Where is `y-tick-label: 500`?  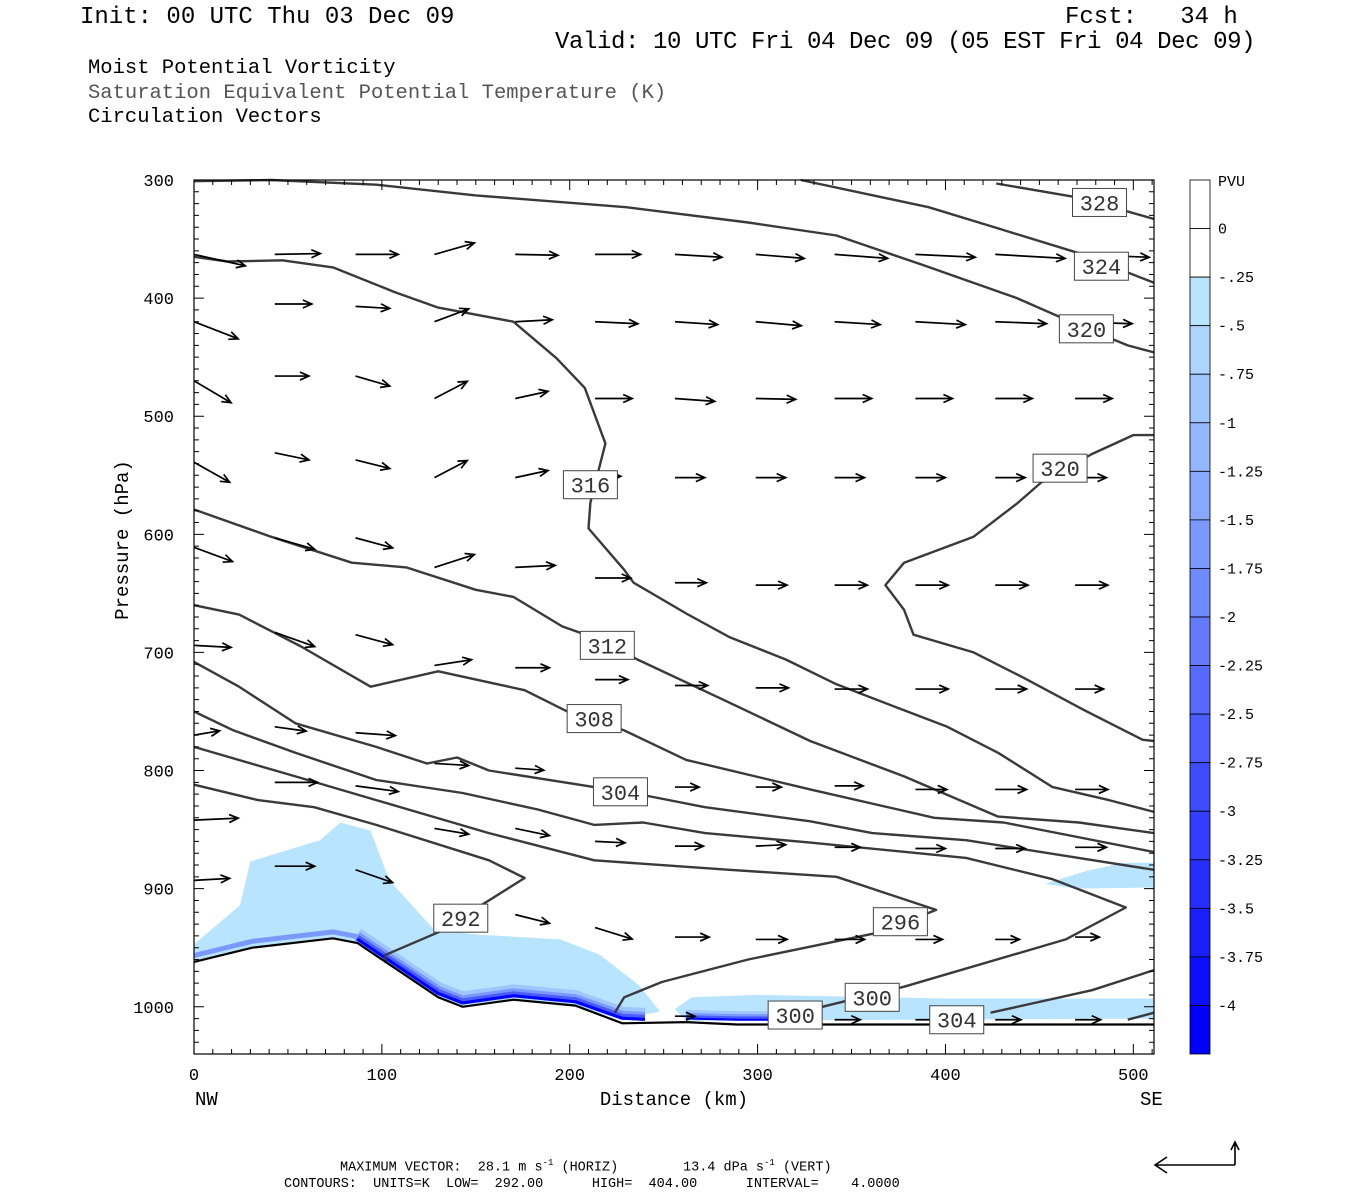 y-tick-label: 500 is located at coordinates (158, 418).